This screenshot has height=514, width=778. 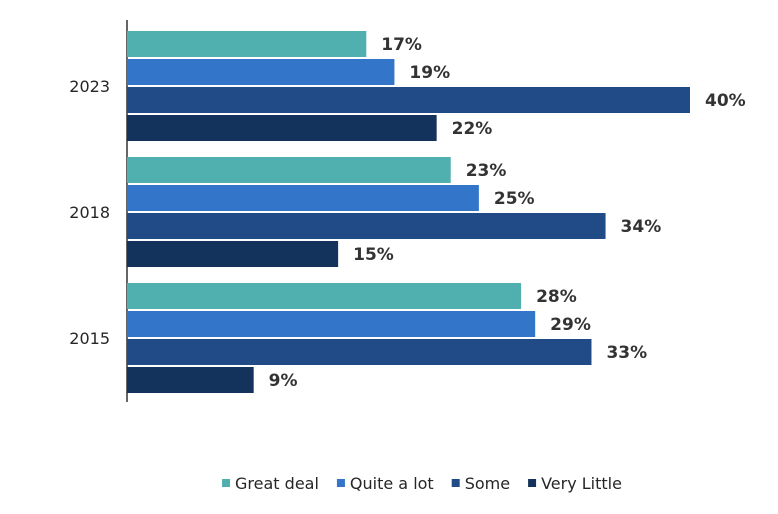 What do you see at coordinates (392, 483) in the screenshot?
I see `legend-label-quite-a-lot: Quite a lot` at bounding box center [392, 483].